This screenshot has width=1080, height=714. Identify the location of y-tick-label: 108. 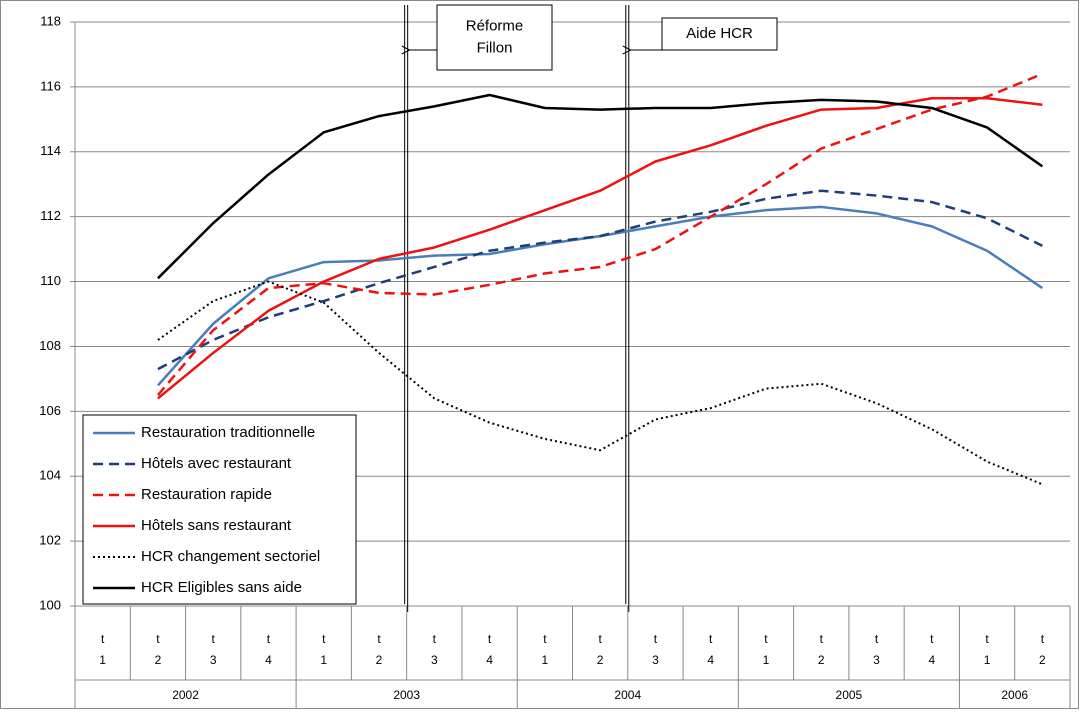
(50, 345).